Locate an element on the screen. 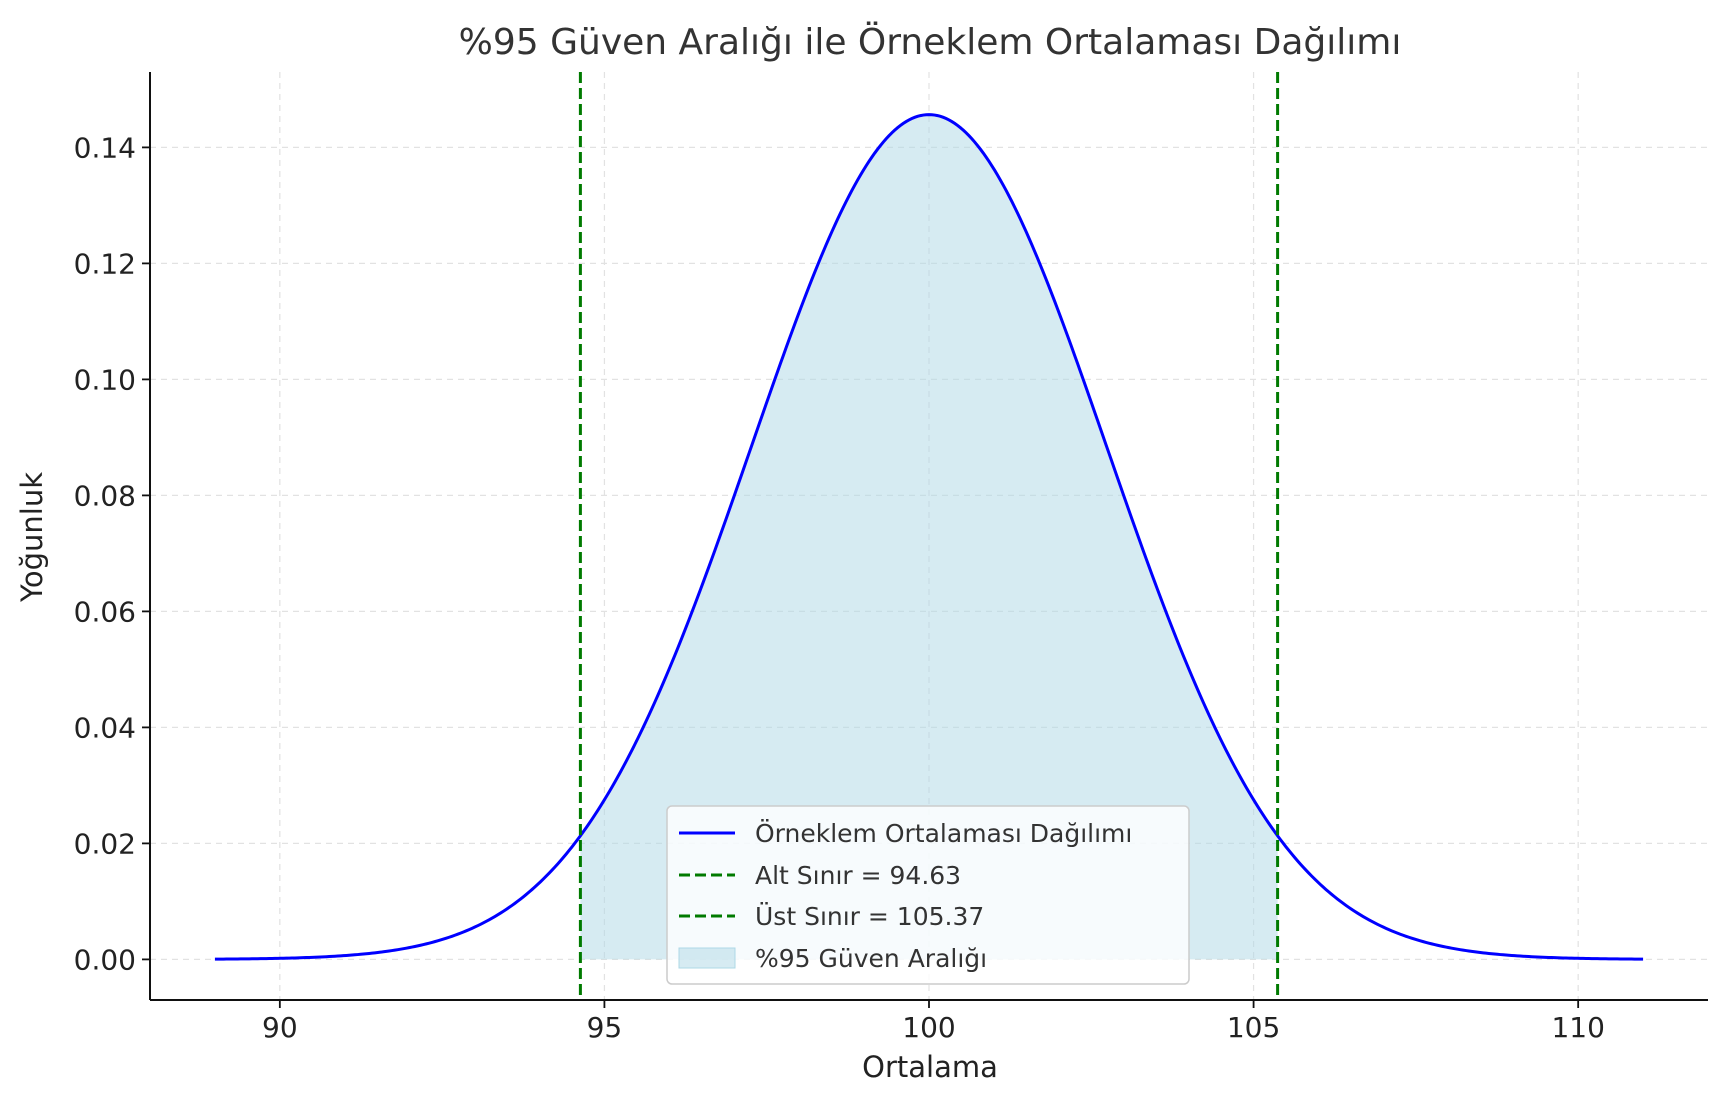 Image resolution: width=1718 pixels, height=1103 pixels. legend-box is located at coordinates (928, 895).